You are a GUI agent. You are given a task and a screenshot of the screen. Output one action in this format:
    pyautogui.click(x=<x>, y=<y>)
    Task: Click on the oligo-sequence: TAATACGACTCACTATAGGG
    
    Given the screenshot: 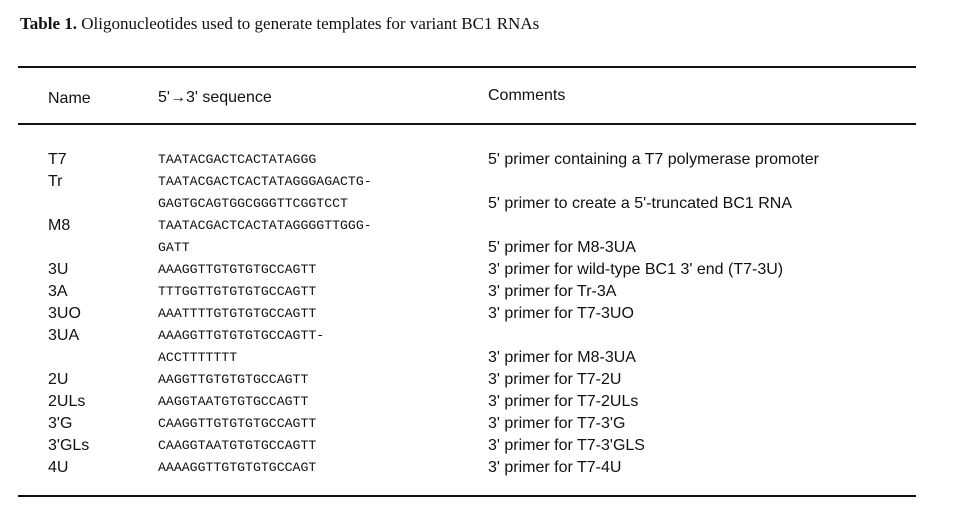 What is the action you would take?
    pyautogui.click(x=237, y=160)
    